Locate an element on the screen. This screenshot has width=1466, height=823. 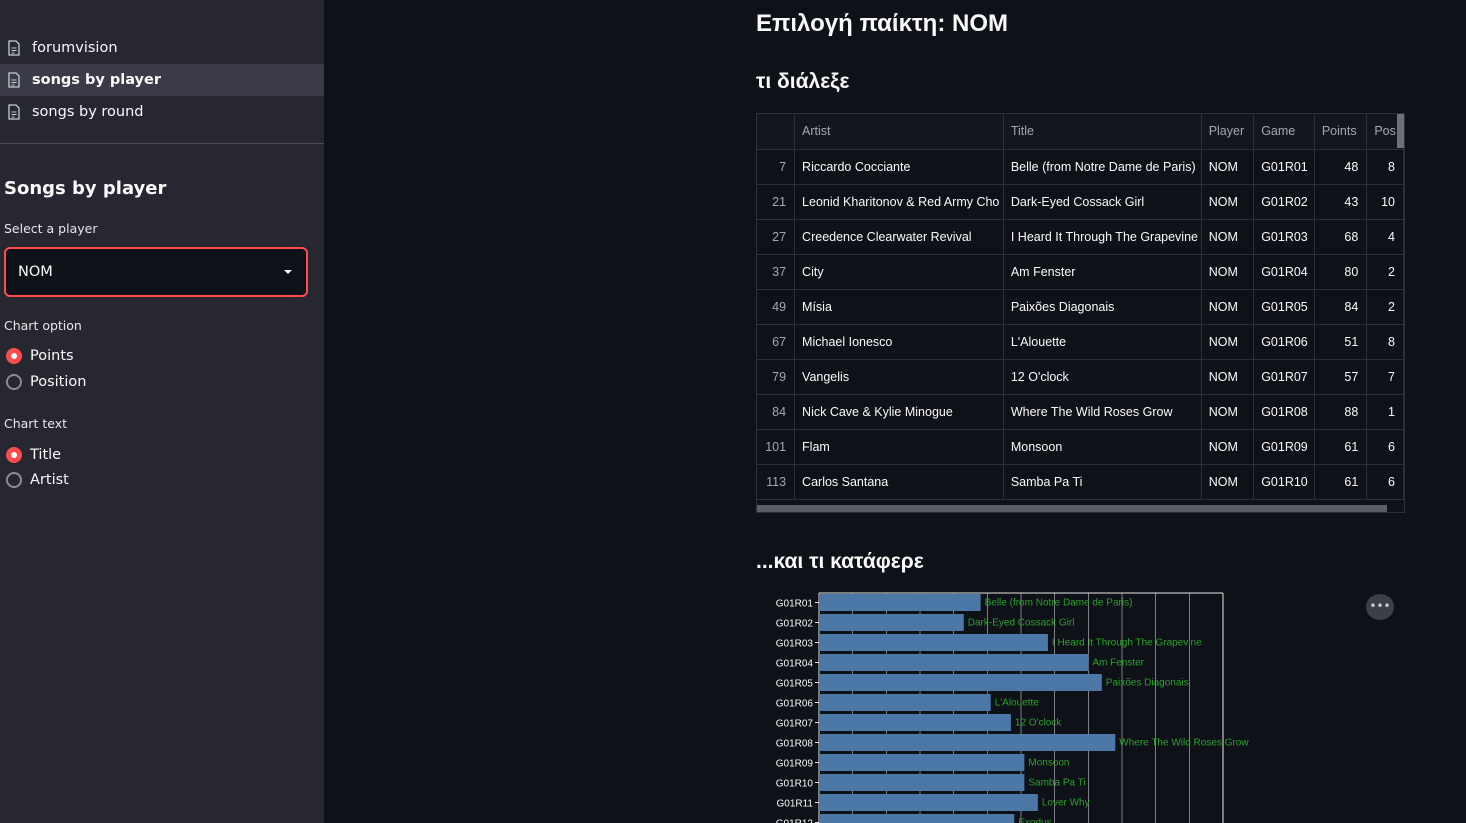
cell-artist: Mísia is located at coordinates (899, 307).